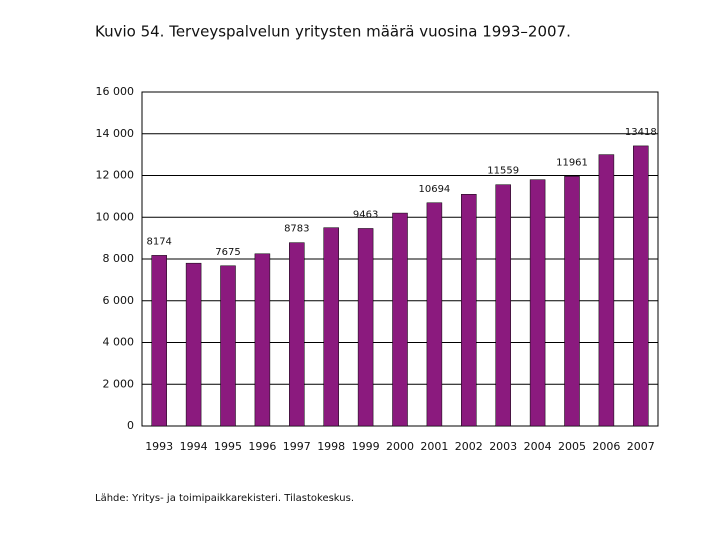 The width and height of the screenshot is (720, 540). Describe the element at coordinates (130, 425) in the screenshot. I see `y-tick-label: 0` at that location.